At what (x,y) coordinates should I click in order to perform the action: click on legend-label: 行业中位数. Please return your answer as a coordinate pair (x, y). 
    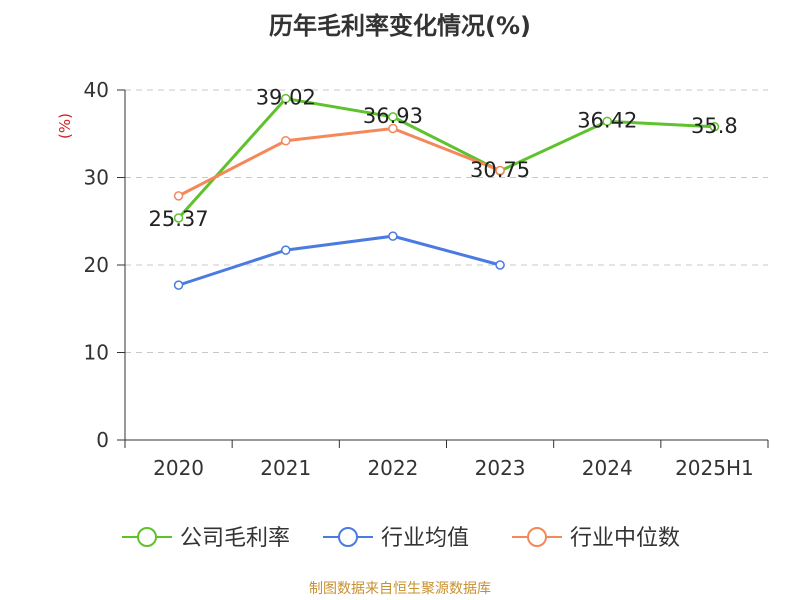
    Looking at the image, I should click on (625, 538).